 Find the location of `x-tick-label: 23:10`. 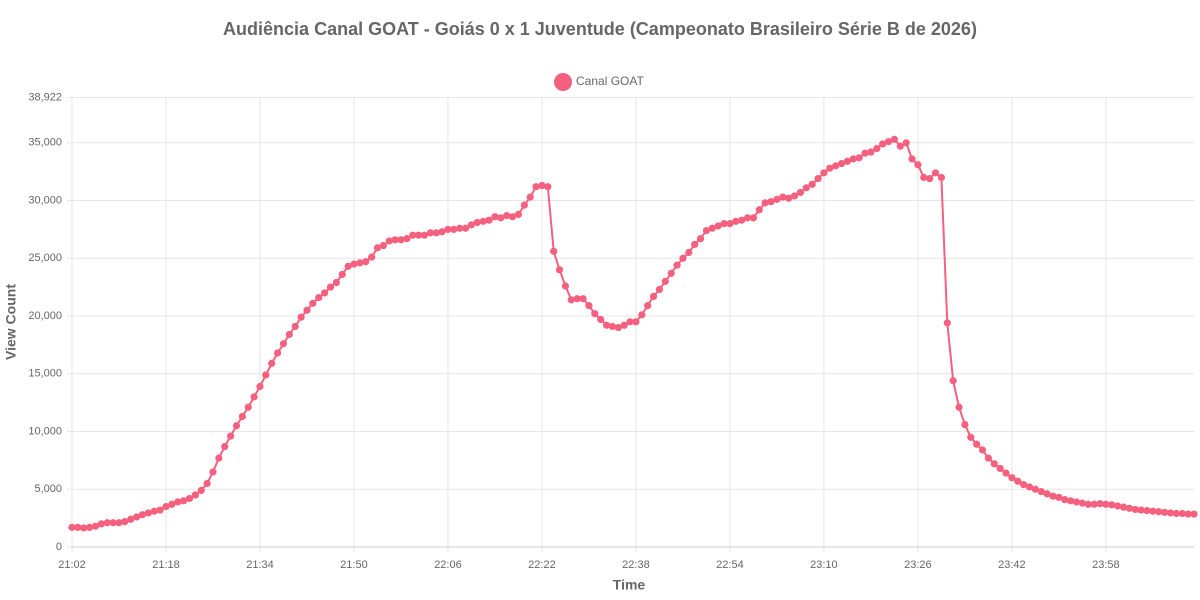

x-tick-label: 23:10 is located at coordinates (824, 565).